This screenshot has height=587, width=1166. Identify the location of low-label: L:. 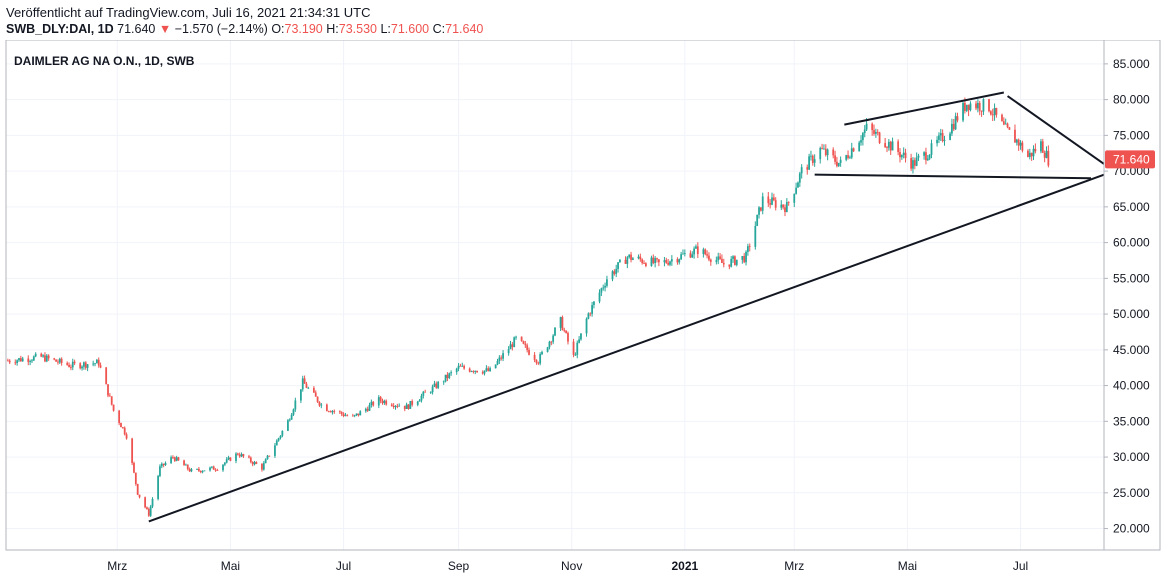
(385, 29).